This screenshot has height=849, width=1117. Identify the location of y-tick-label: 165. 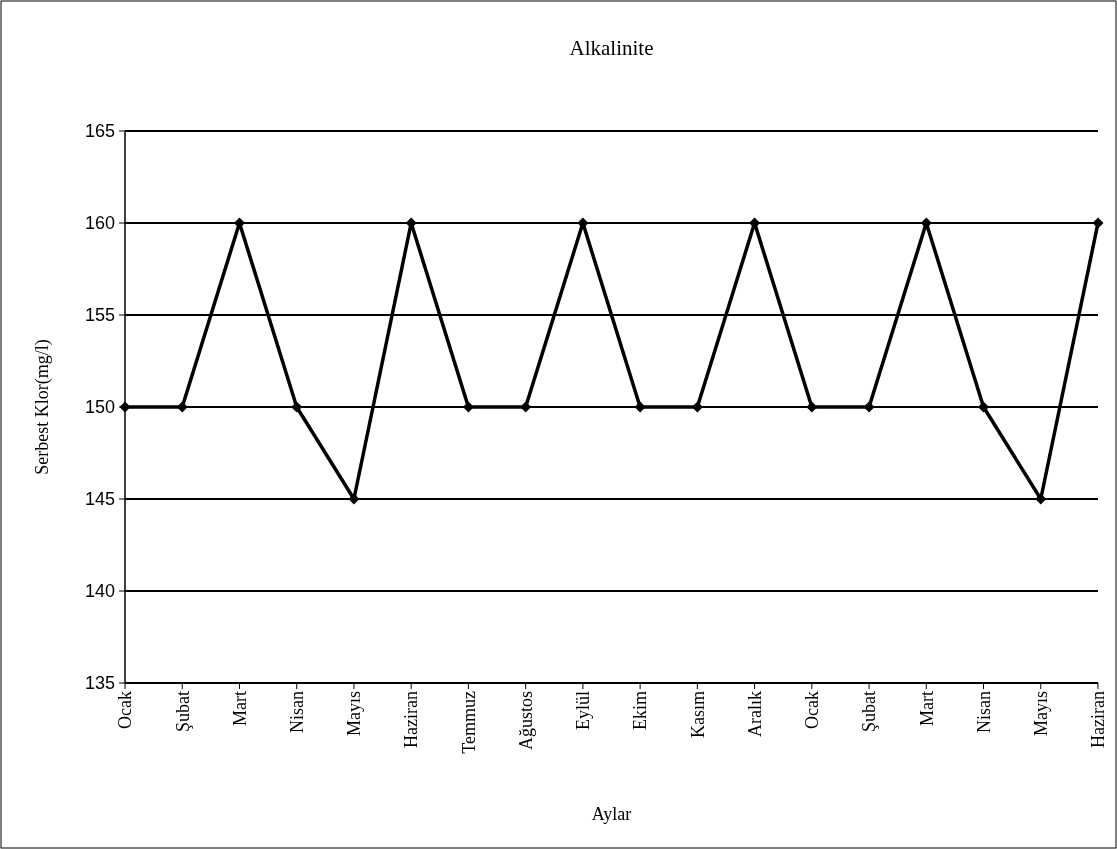
(99, 131).